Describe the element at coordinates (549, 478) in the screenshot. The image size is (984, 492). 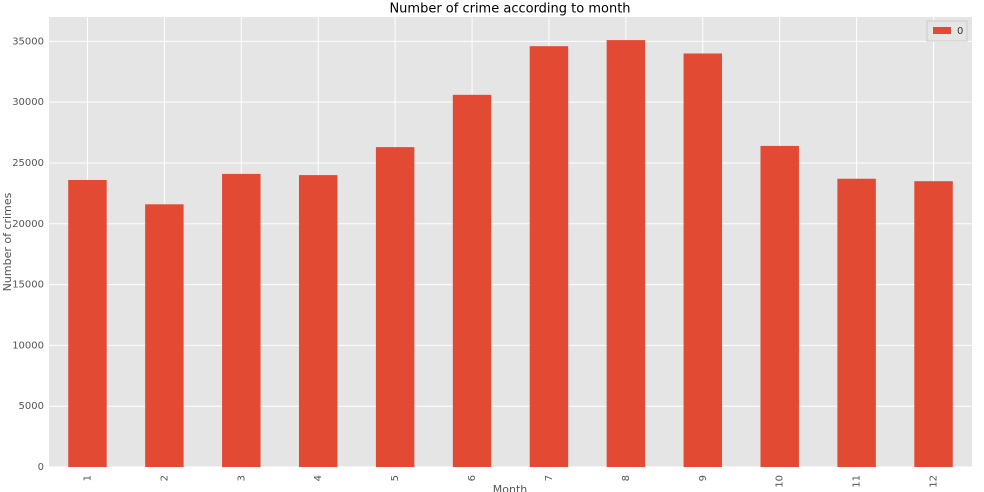
I see `x-tick-label: 7` at that location.